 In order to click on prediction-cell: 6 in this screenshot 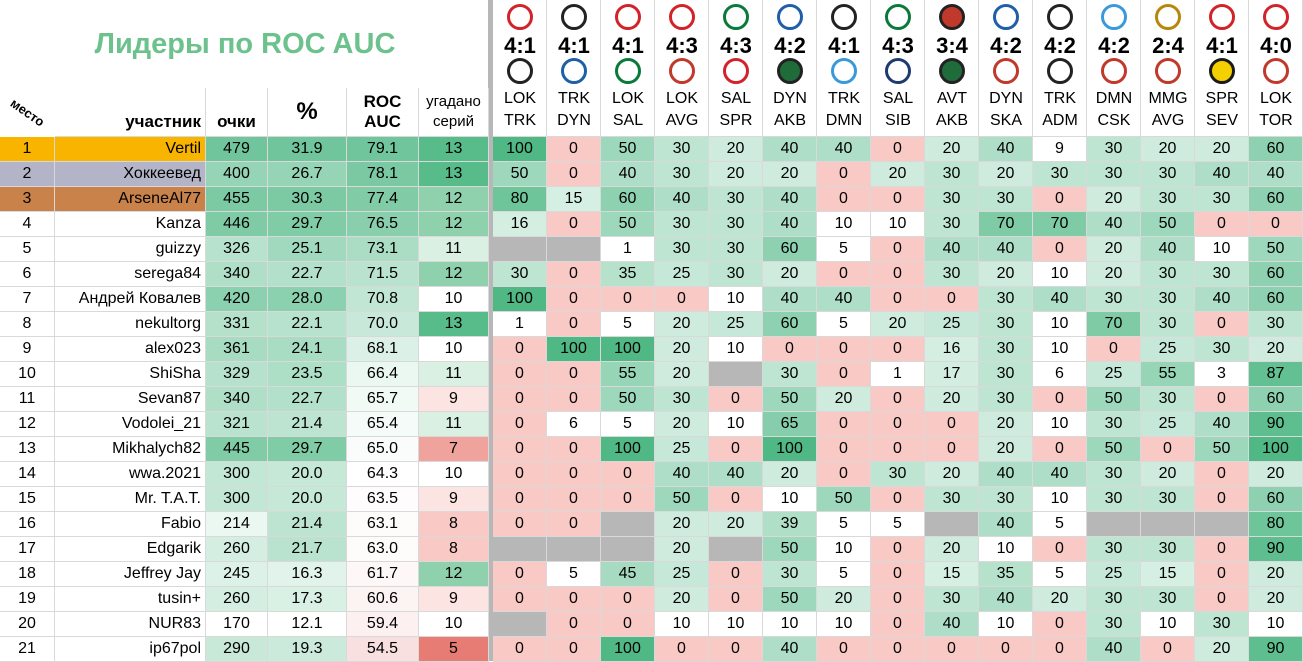, I will do `click(574, 424)`.